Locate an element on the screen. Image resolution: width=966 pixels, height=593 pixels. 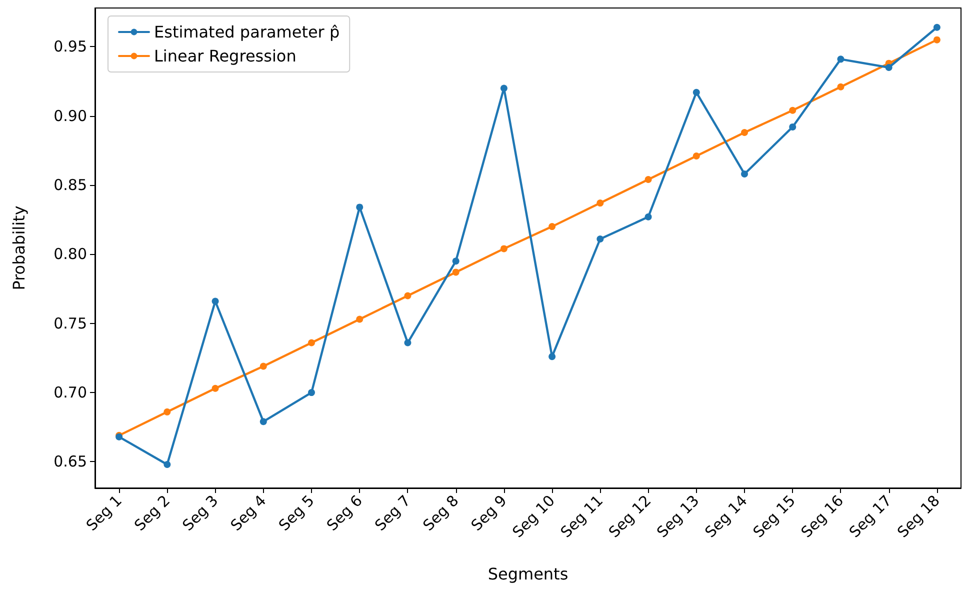
y-tick-label: 0.75 is located at coordinates (70, 323).